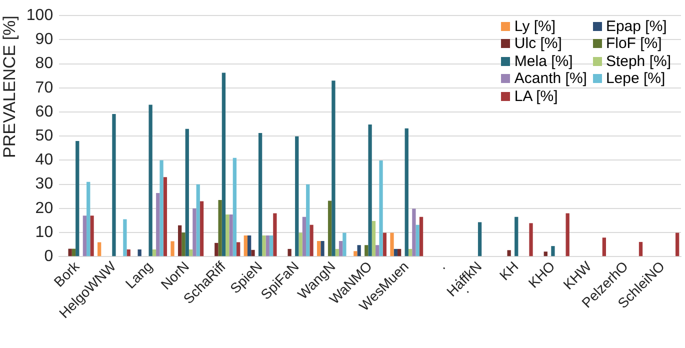 This screenshot has width=685, height=348. I want to click on y-tick-label: 50, so click(44, 136).